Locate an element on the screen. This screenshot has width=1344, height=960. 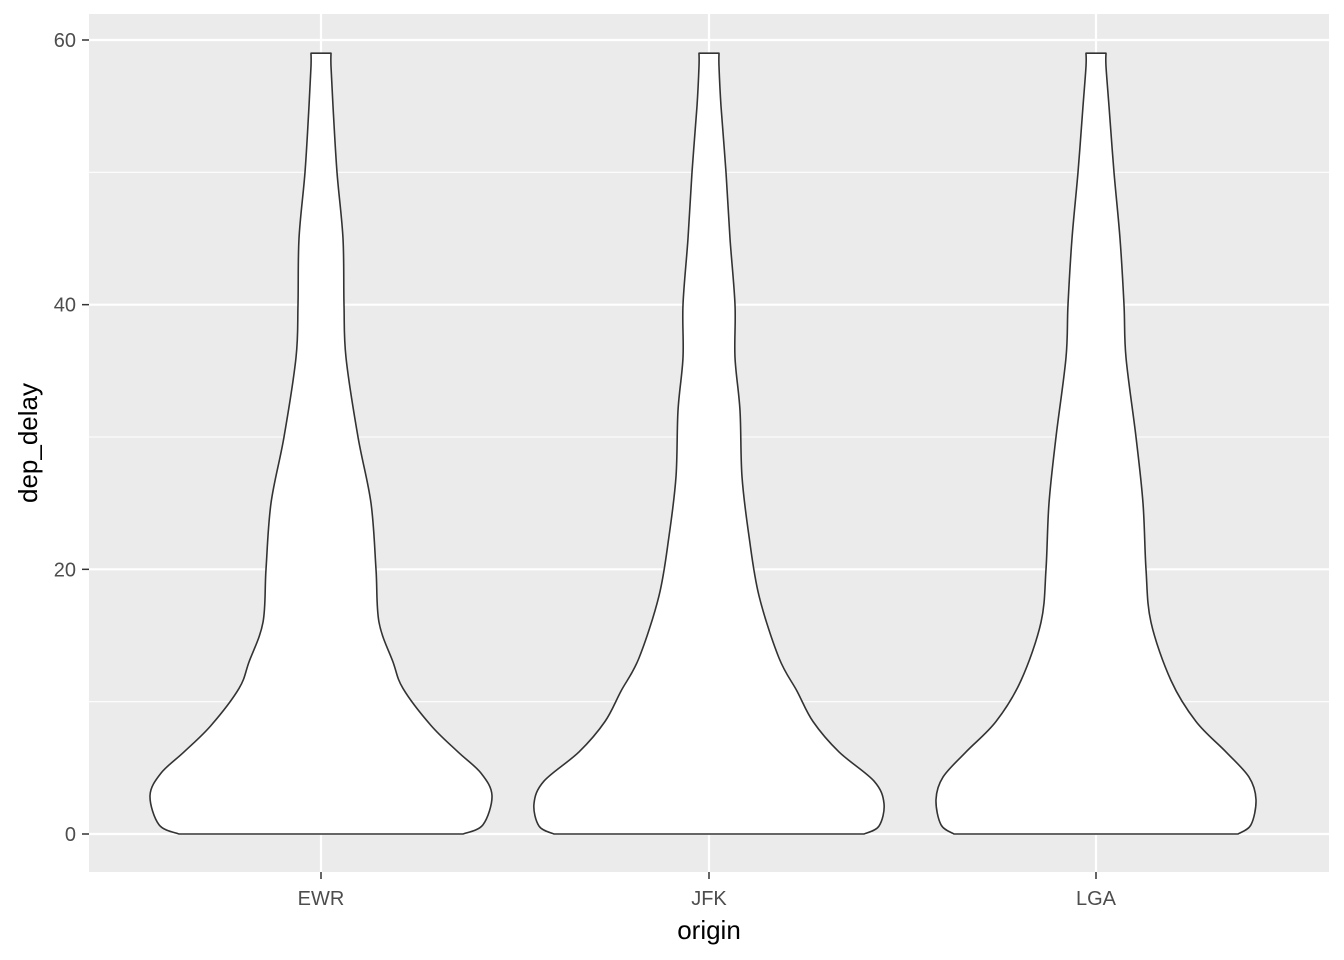
x-axis-title: origin is located at coordinates (709, 930).